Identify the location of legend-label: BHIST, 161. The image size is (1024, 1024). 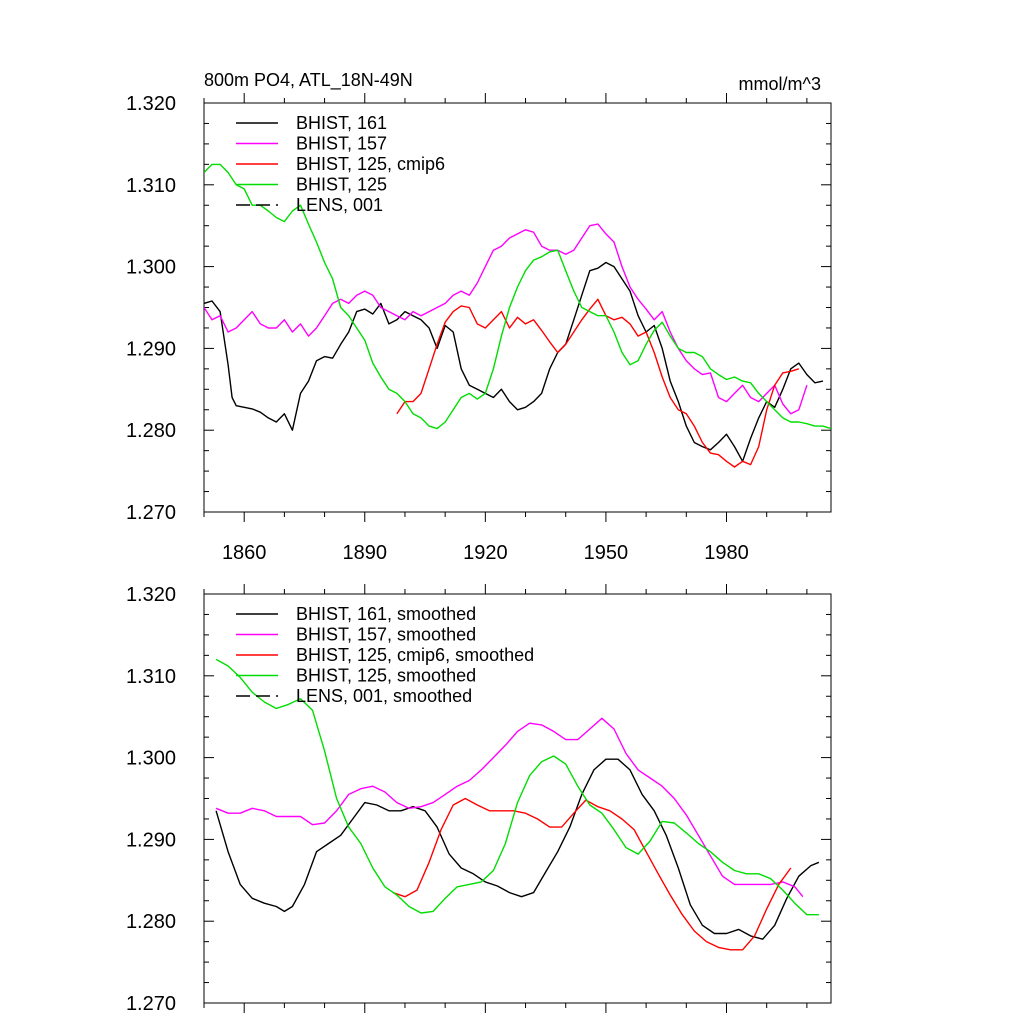
(341, 123).